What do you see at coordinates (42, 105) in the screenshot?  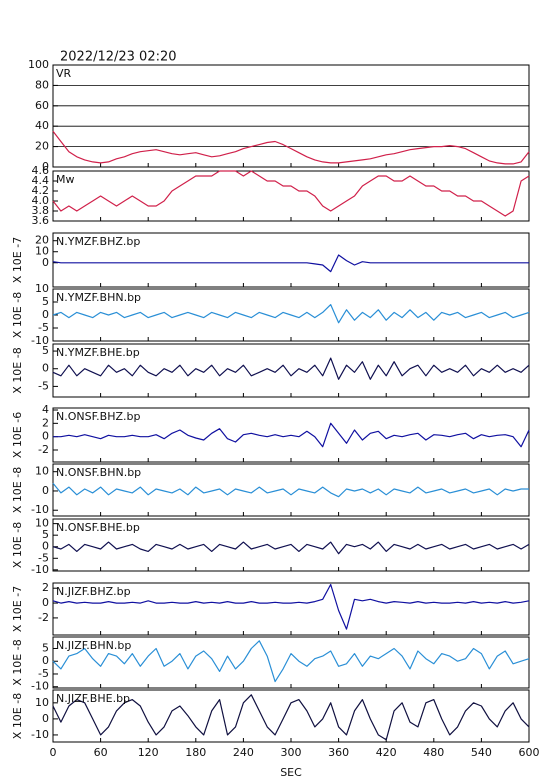 I see `y-tick-label: 60` at bounding box center [42, 105].